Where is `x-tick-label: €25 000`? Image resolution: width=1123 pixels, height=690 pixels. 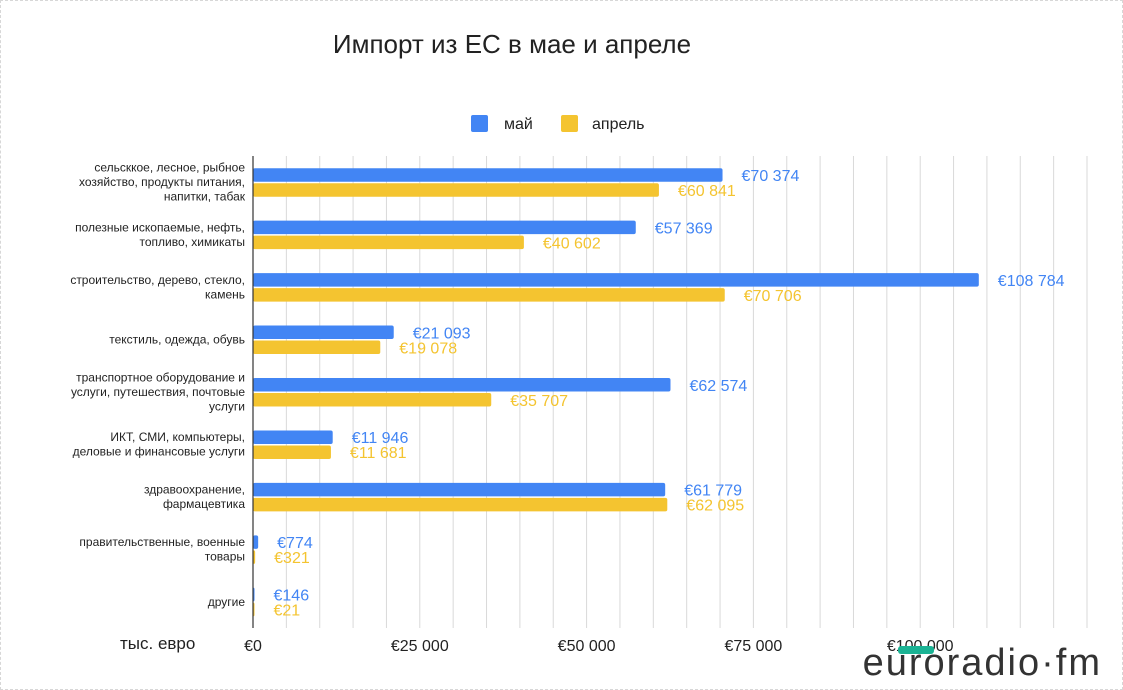
x-tick-label: €25 000 is located at coordinates (420, 646).